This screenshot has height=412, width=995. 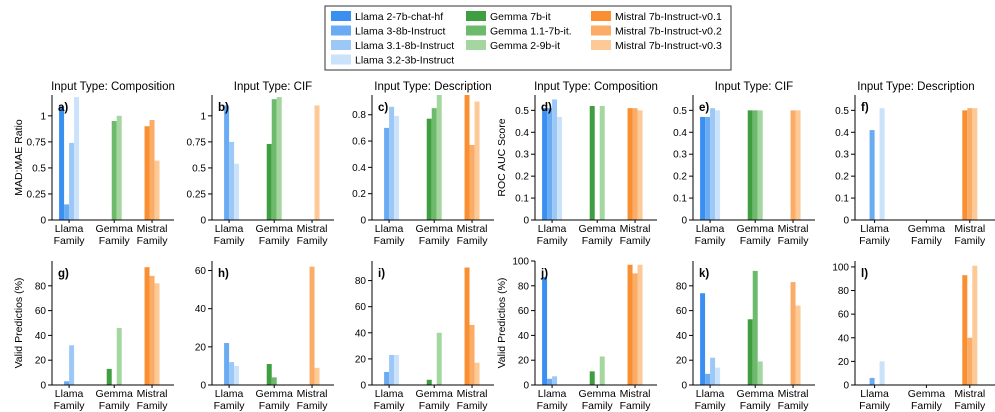 I want to click on legend-label: Llama 3.2-3b-Instruct, so click(x=404, y=61).